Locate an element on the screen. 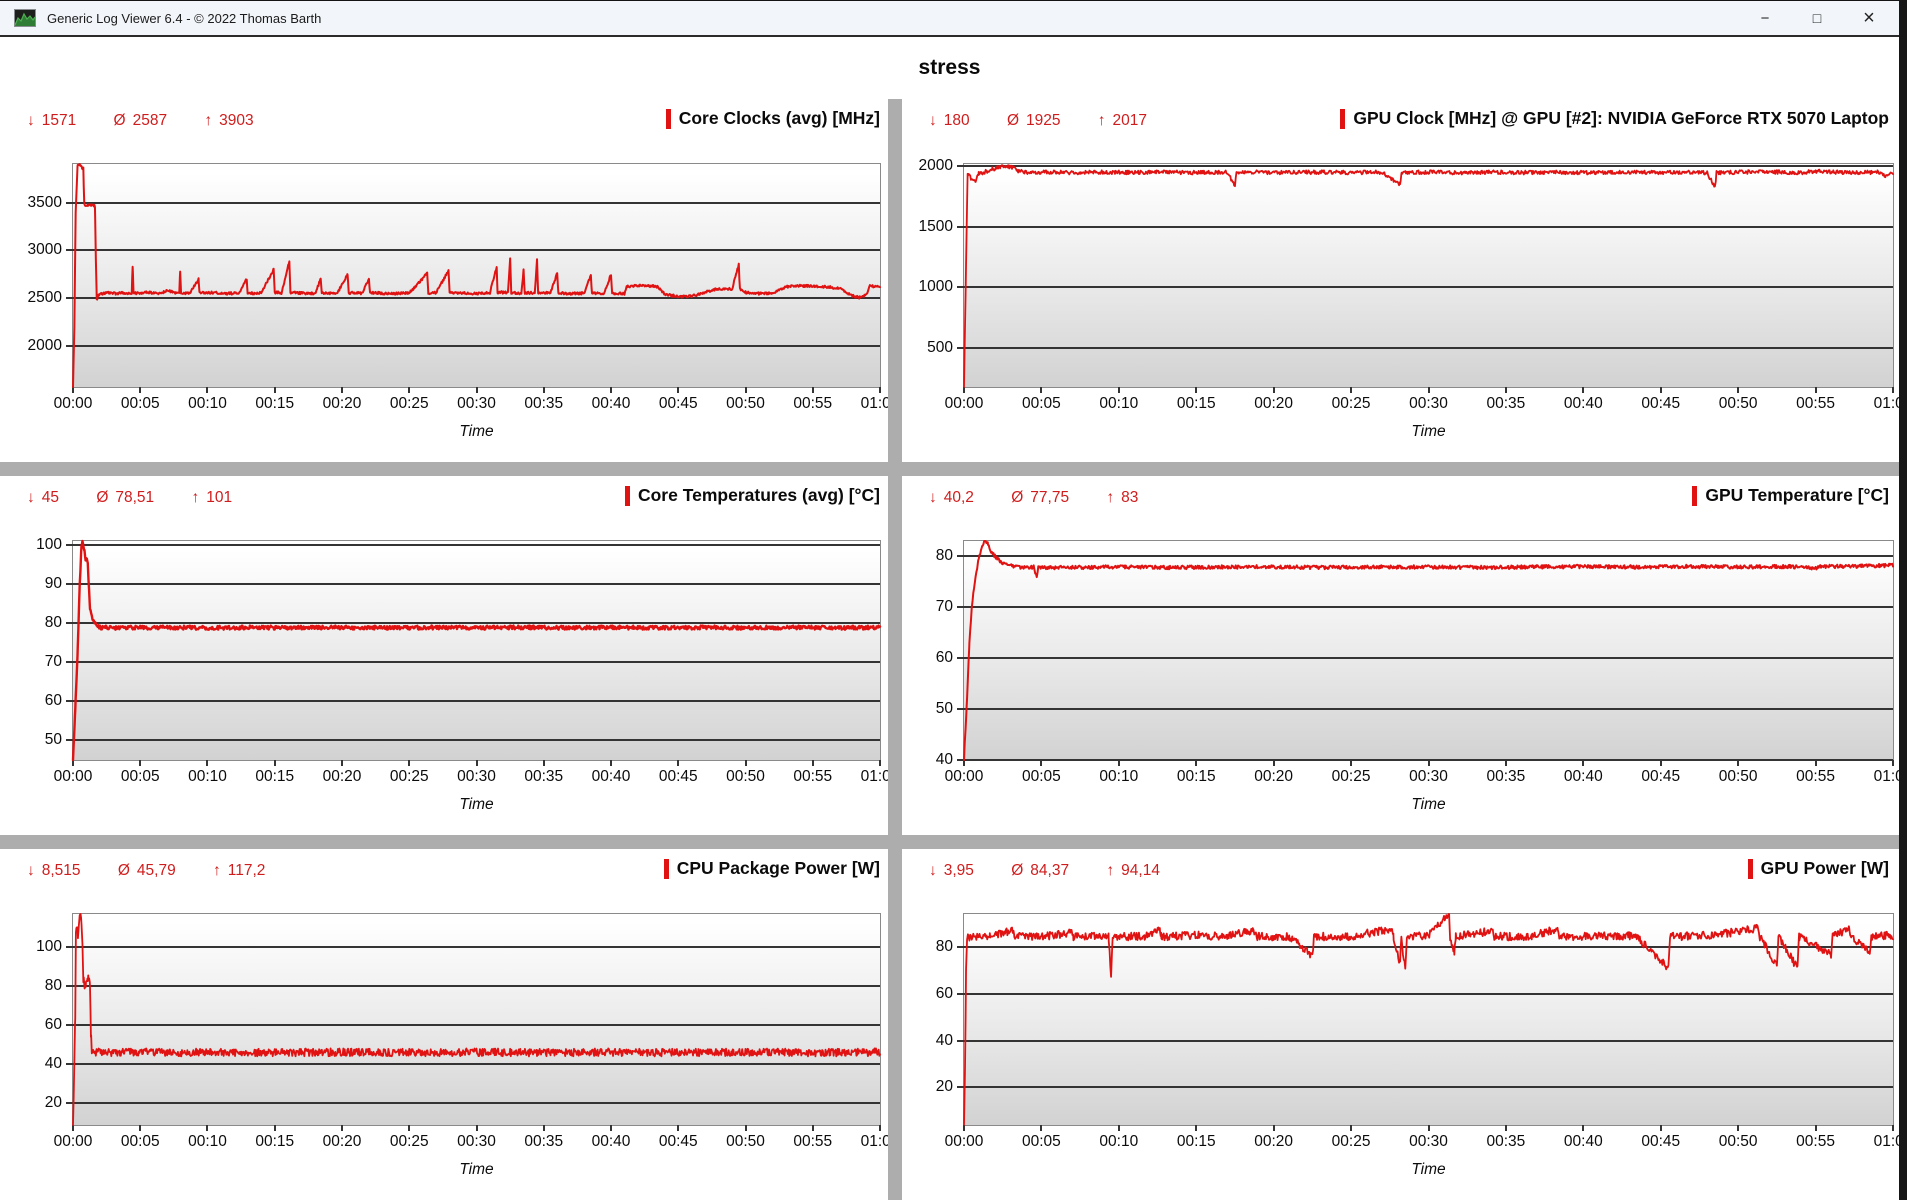  chart-stats: ↓ 1571 Ø 2587 ↑ 3903 is located at coordinates (157, 121).